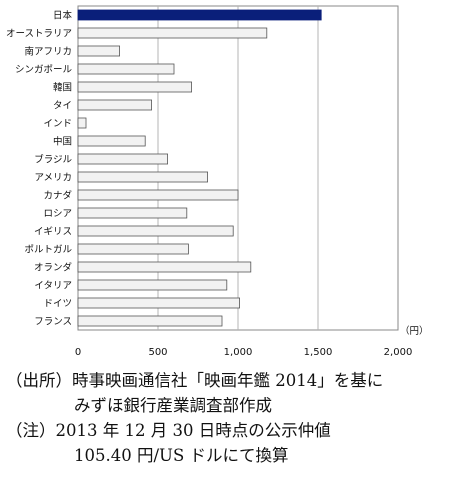 This screenshot has height=481, width=450. Describe the element at coordinates (78, 352) in the screenshot. I see `x-tick-label: 0` at that location.